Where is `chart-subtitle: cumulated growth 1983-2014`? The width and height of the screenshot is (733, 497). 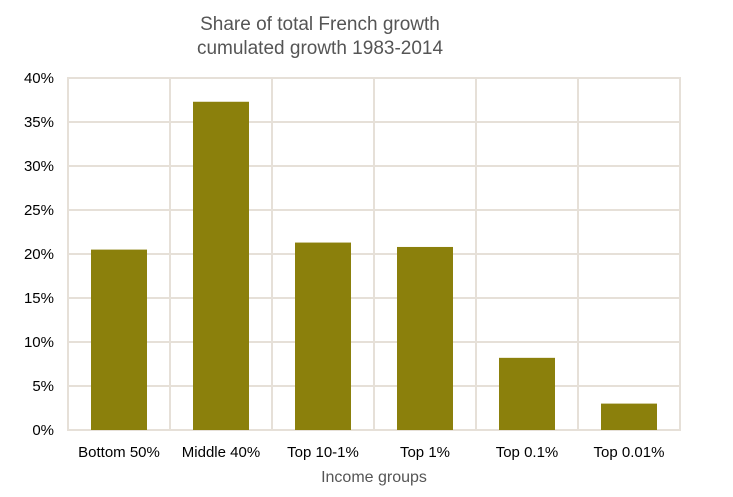 chart-subtitle: cumulated growth 1983-2014 is located at coordinates (320, 48).